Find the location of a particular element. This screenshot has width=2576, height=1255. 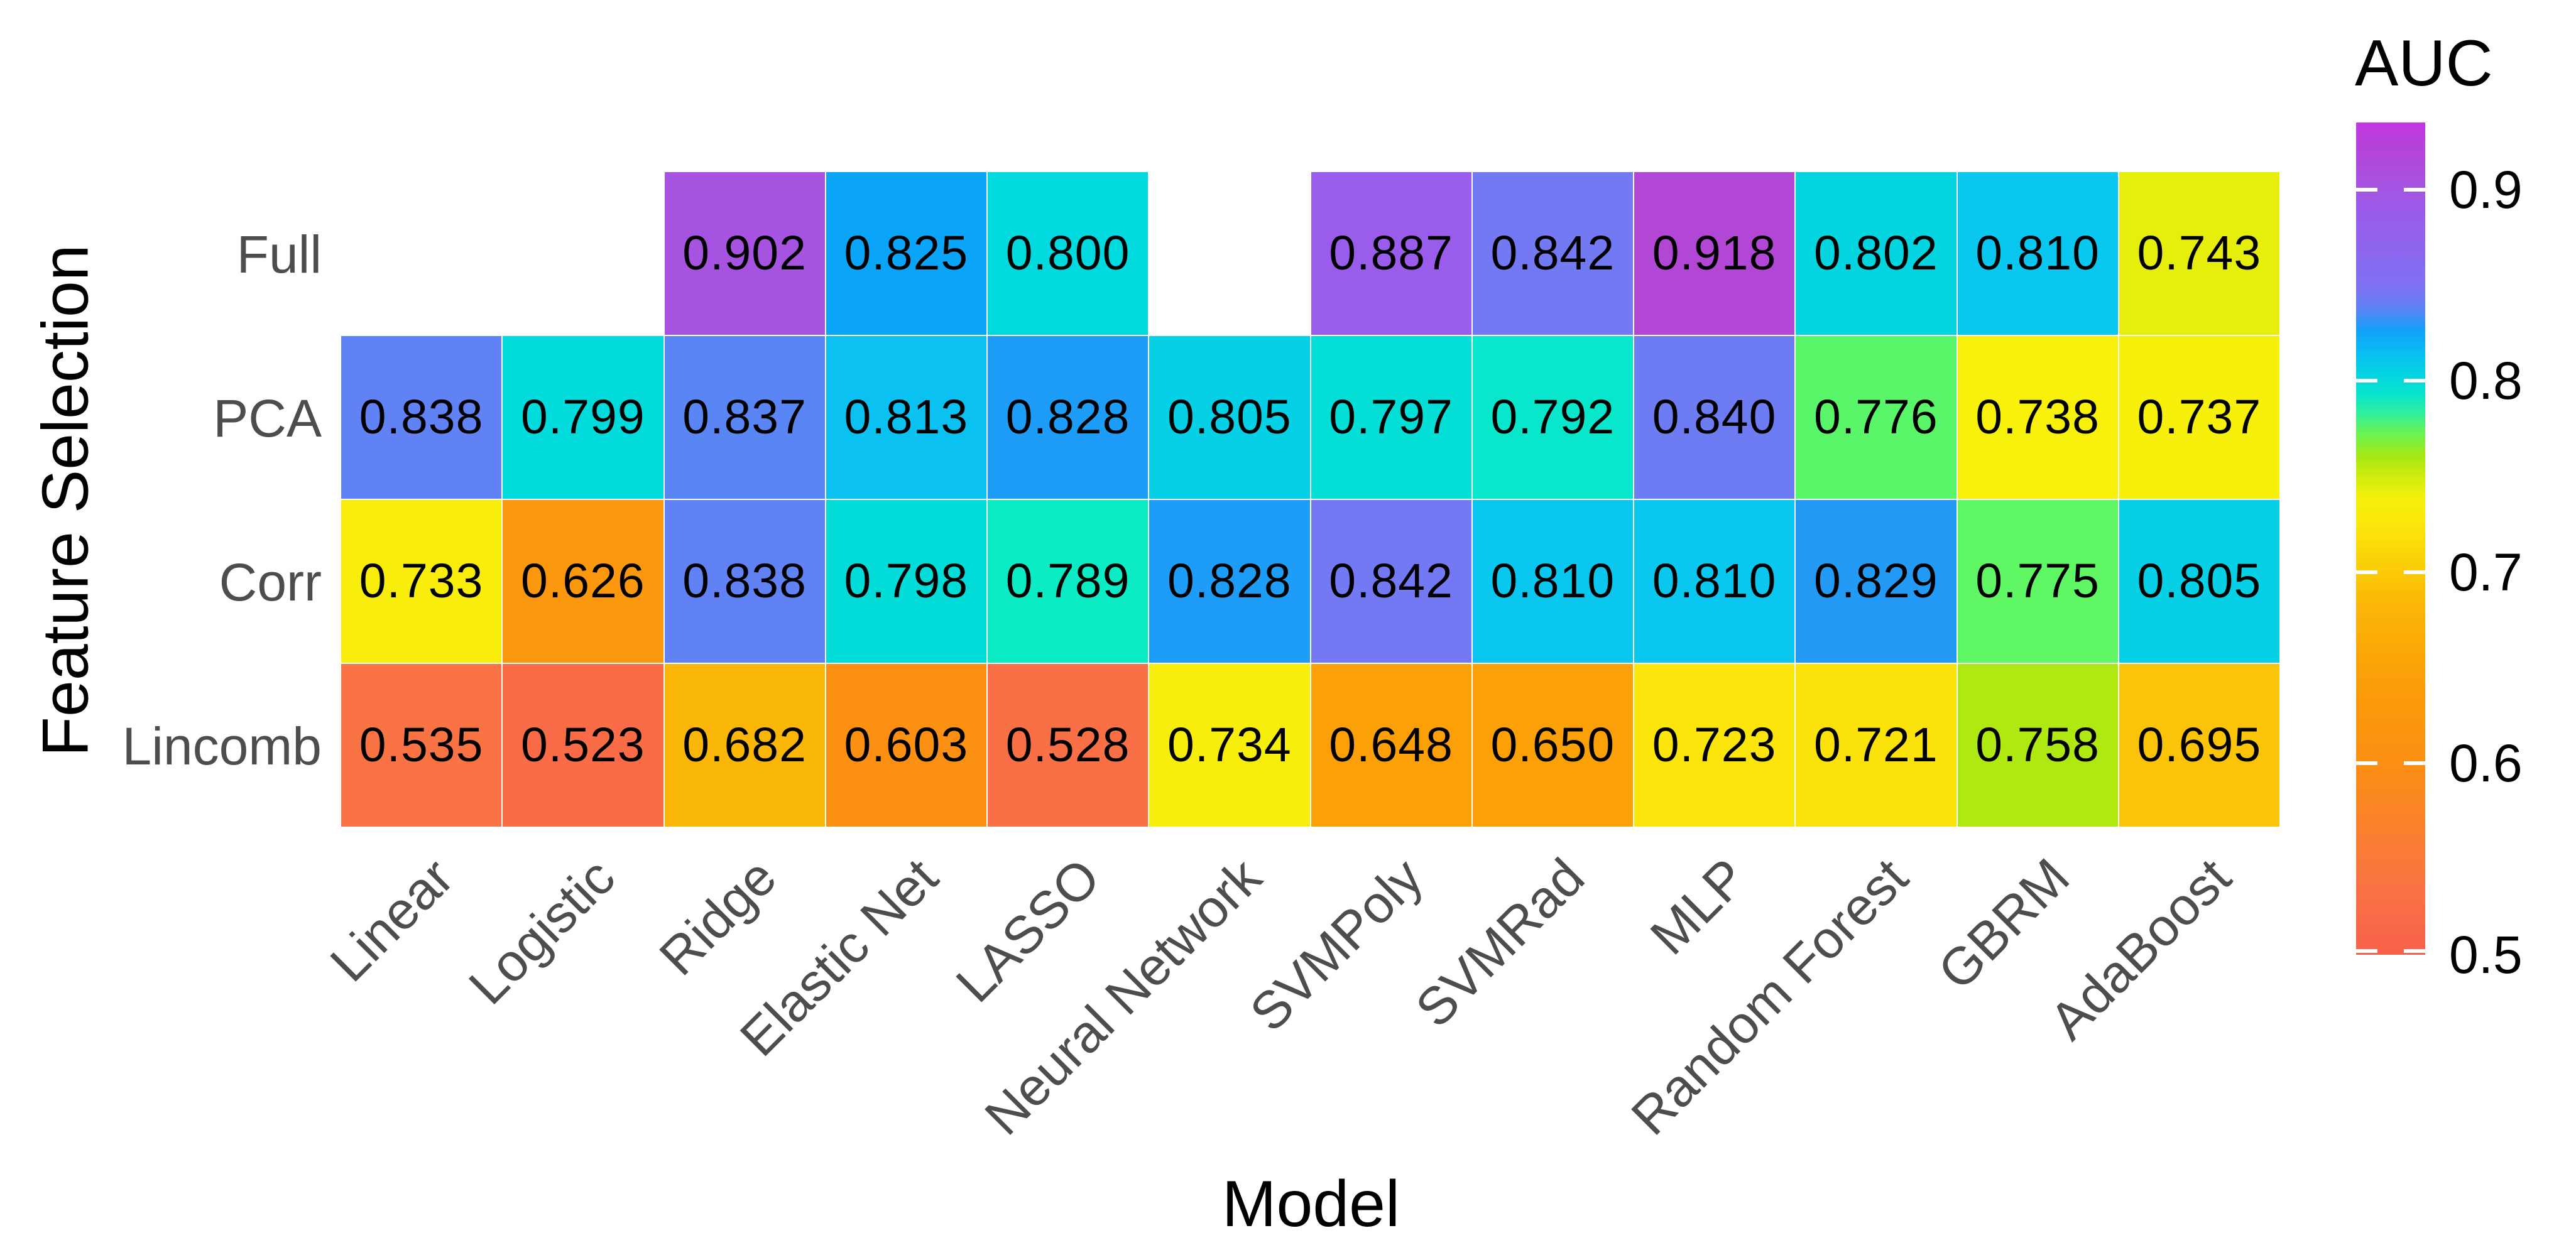

heatmap-cell: 0.737 is located at coordinates (2199, 417).